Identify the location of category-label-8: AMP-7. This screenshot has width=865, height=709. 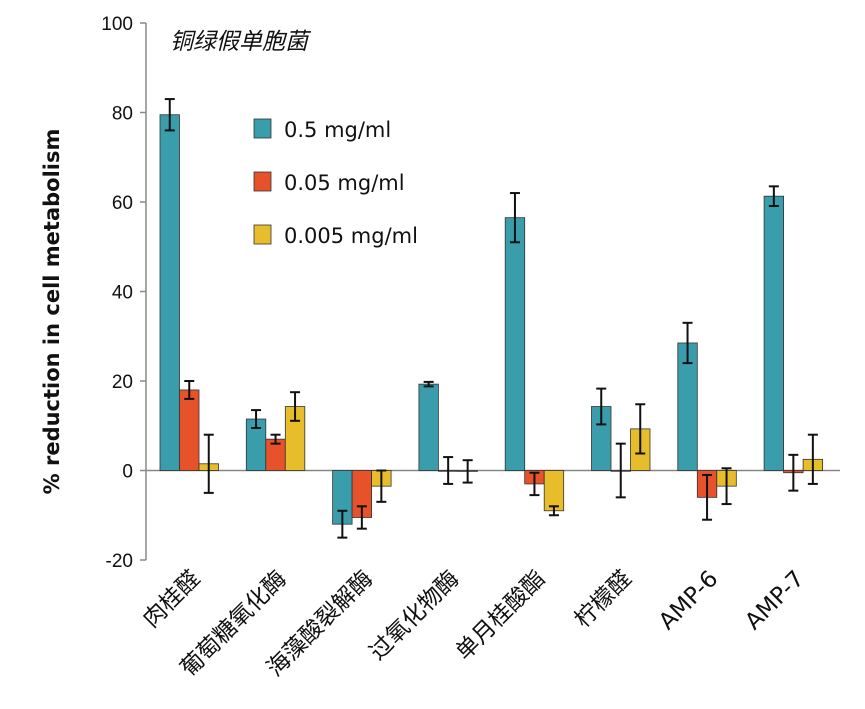
(774, 600).